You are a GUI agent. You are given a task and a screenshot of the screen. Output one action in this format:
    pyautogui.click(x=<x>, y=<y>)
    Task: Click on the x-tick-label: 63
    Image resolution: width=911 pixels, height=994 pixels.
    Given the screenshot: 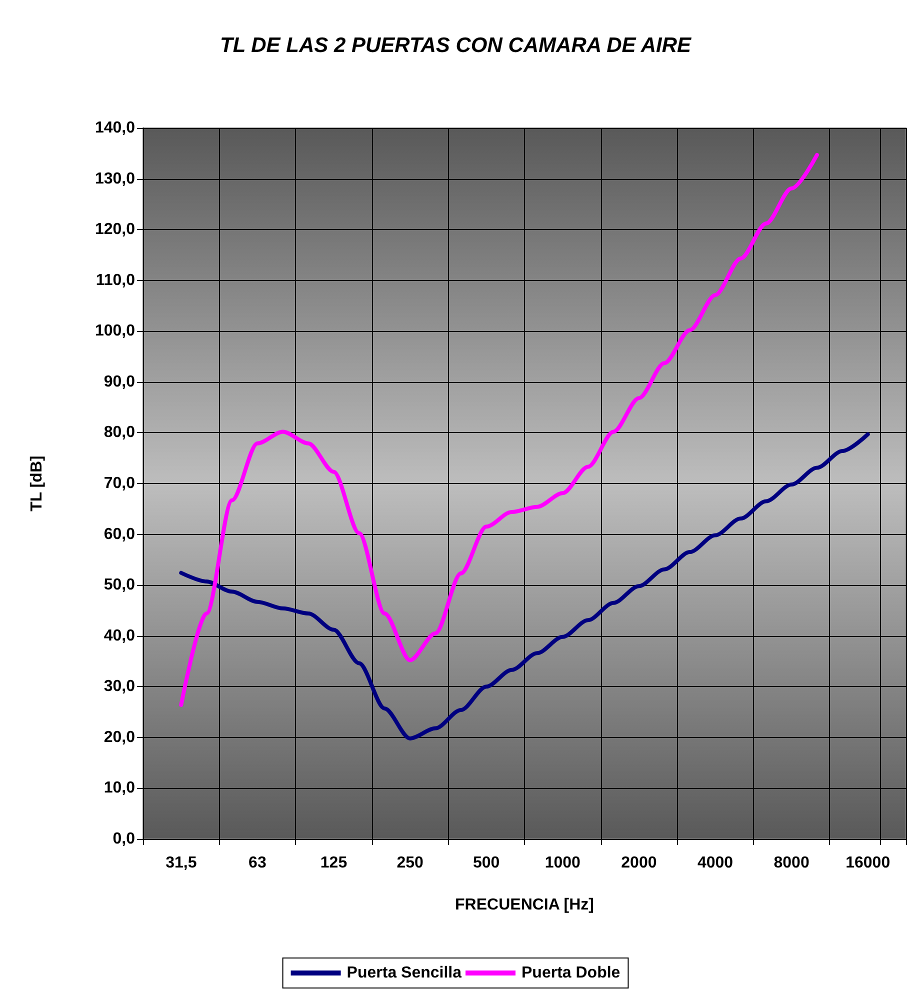 What is the action you would take?
    pyautogui.click(x=257, y=863)
    